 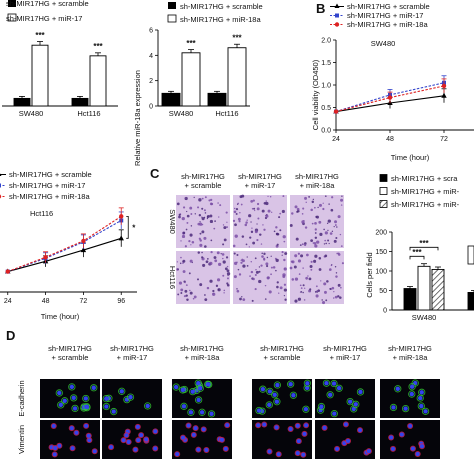 What do you see at coordinates (172, 221) in the screenshot?
I see `row-label: SW480` at bounding box center [172, 221].